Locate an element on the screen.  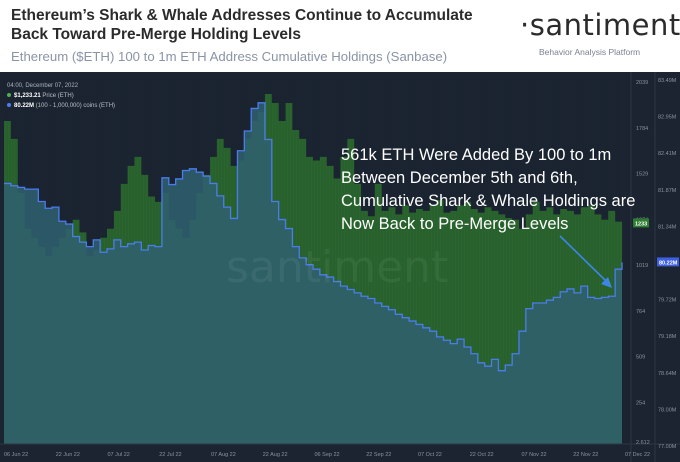
holdings-current-badge is located at coordinates (668, 262).